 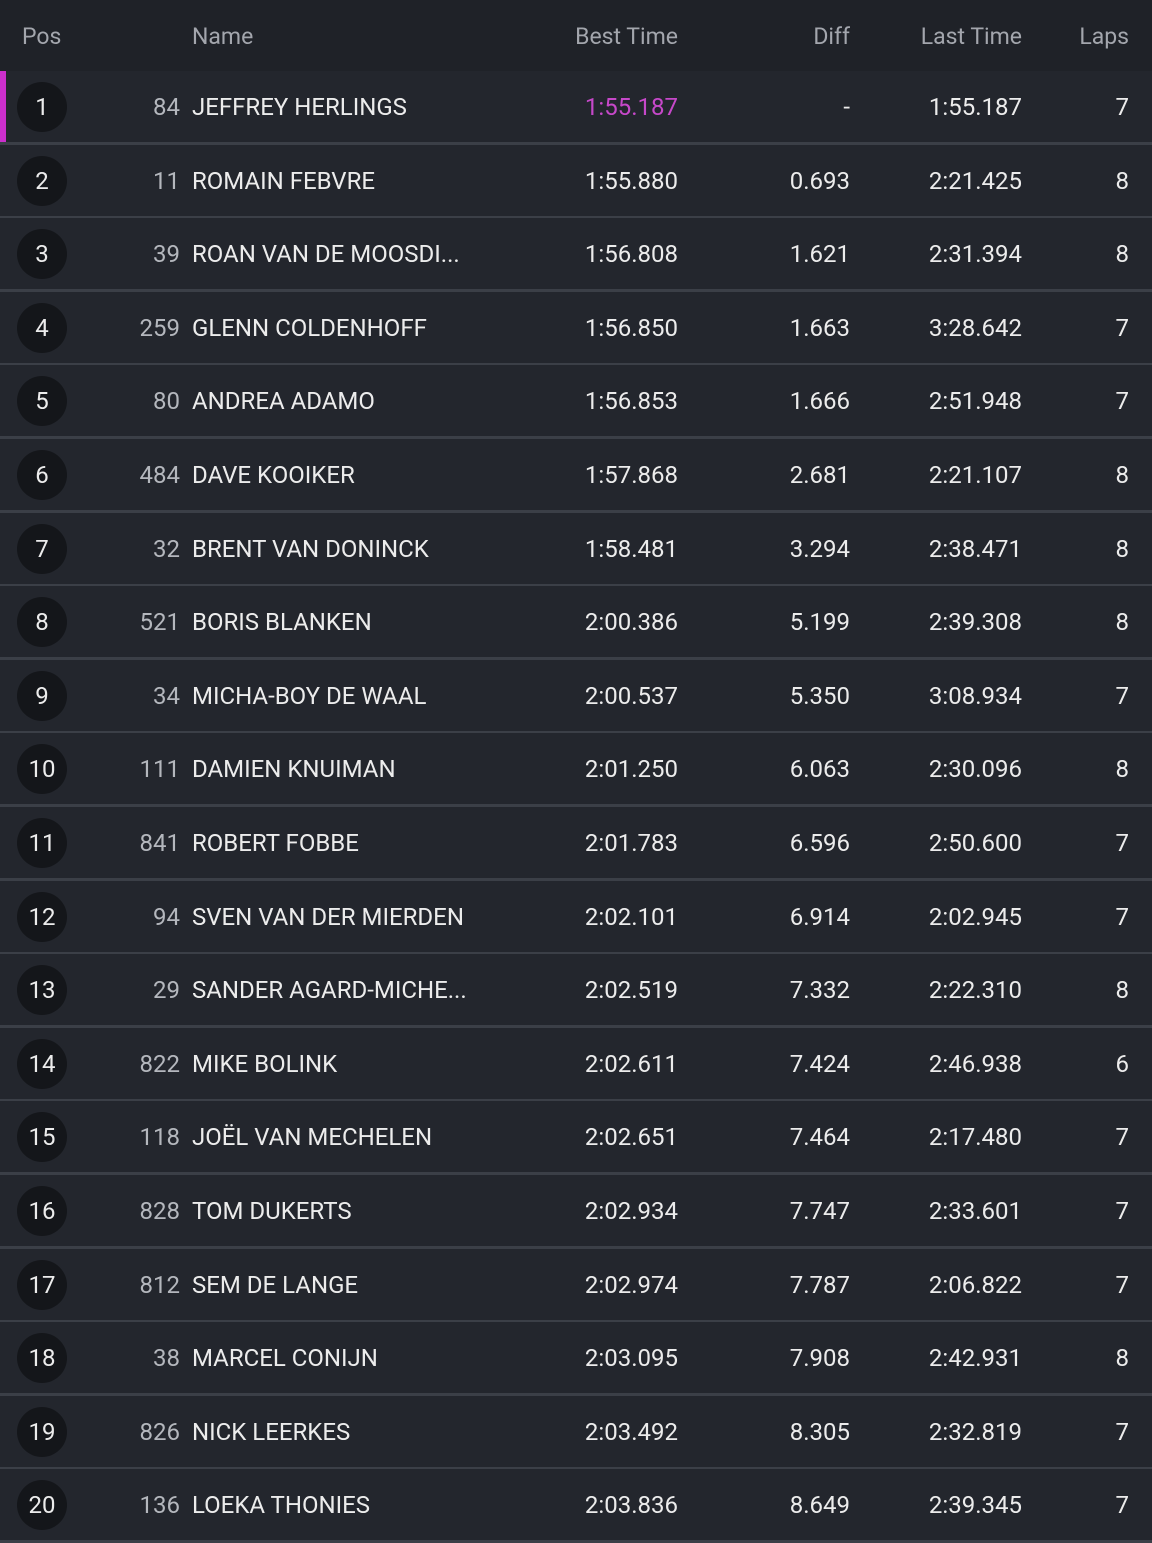 I want to click on position: 14, so click(x=42, y=1063).